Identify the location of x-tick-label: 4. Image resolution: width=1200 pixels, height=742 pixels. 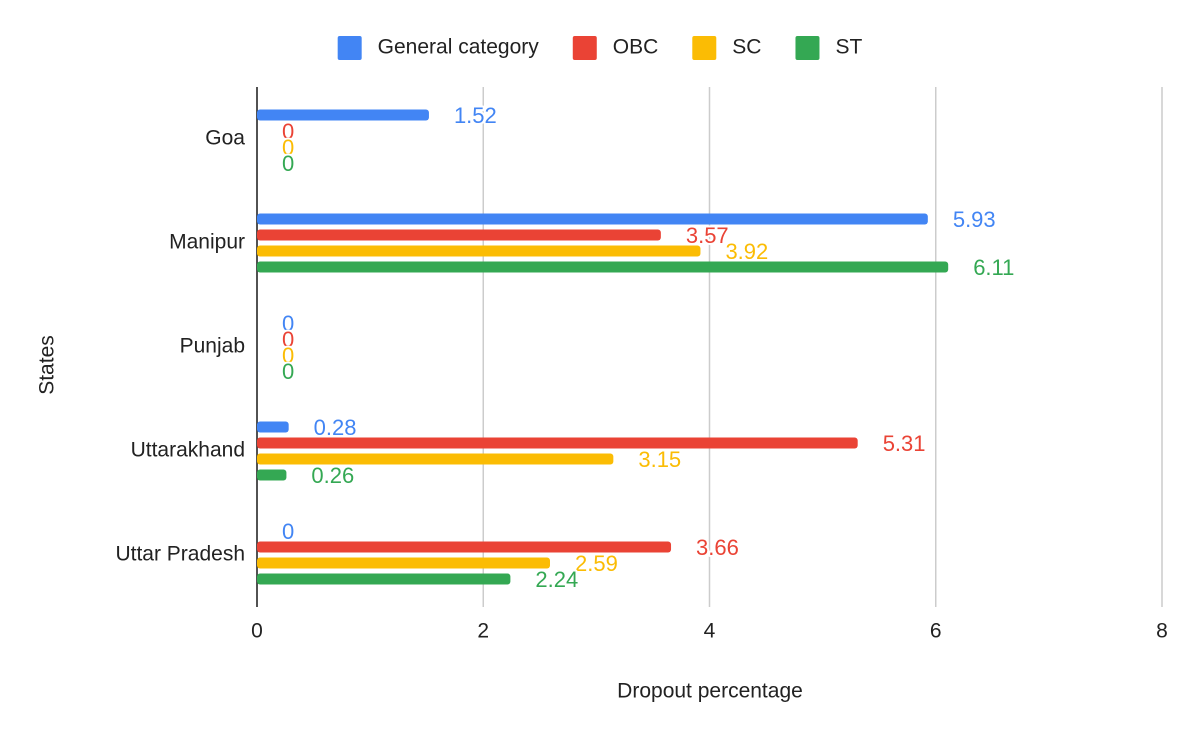
(710, 631).